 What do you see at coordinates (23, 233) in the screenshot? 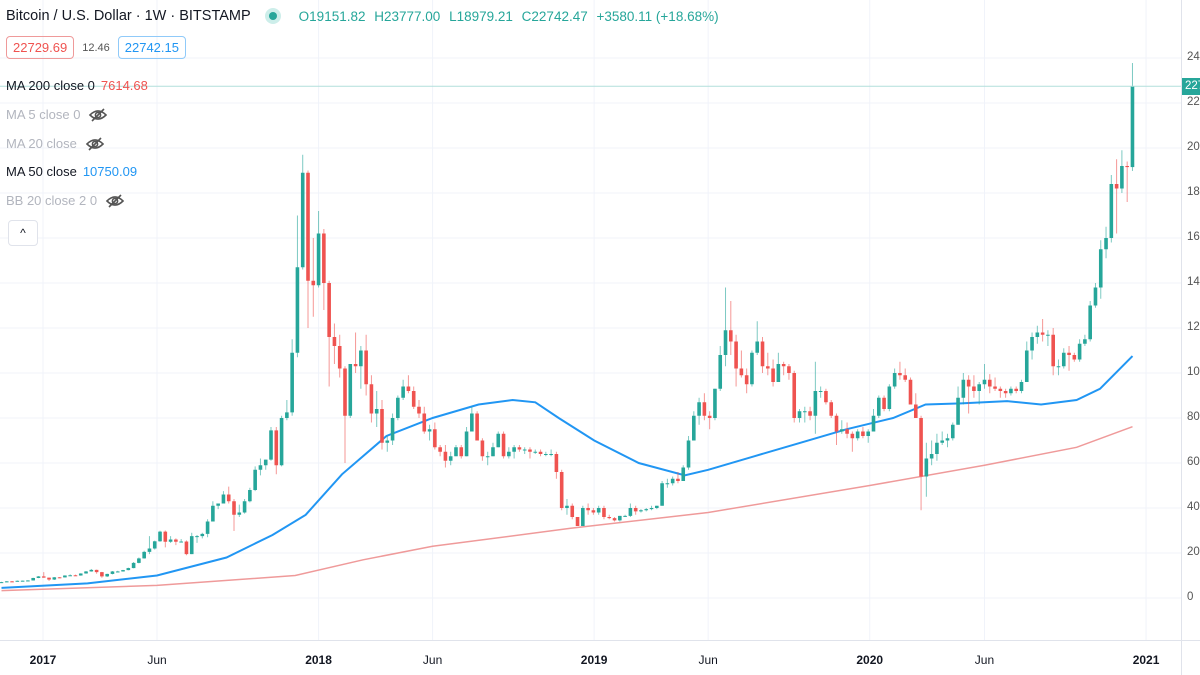
I see `collapse-legend-button: ^` at bounding box center [23, 233].